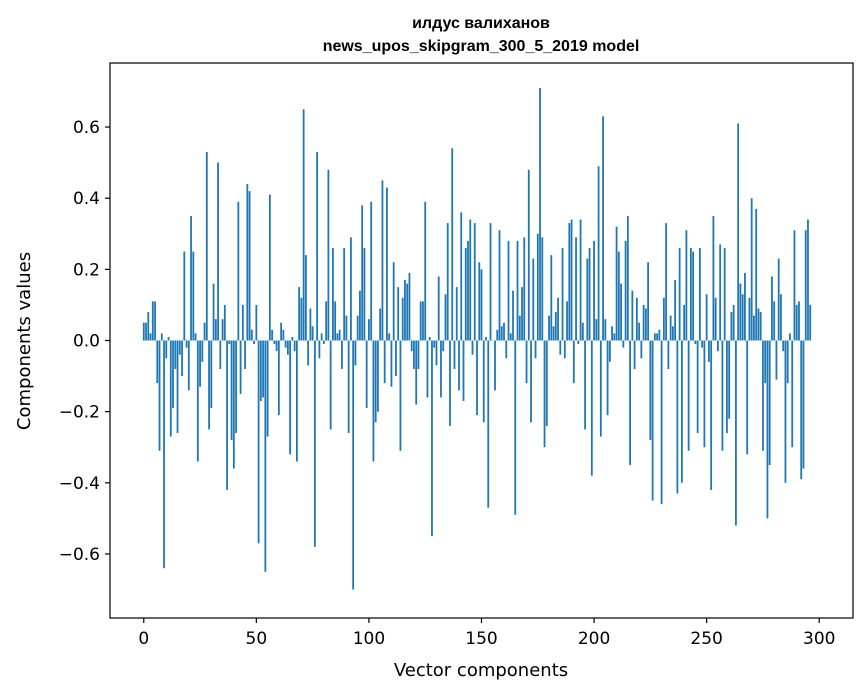 This screenshot has width=867, height=696. Describe the element at coordinates (24, 341) in the screenshot. I see `y-axis-title: Components values` at that location.